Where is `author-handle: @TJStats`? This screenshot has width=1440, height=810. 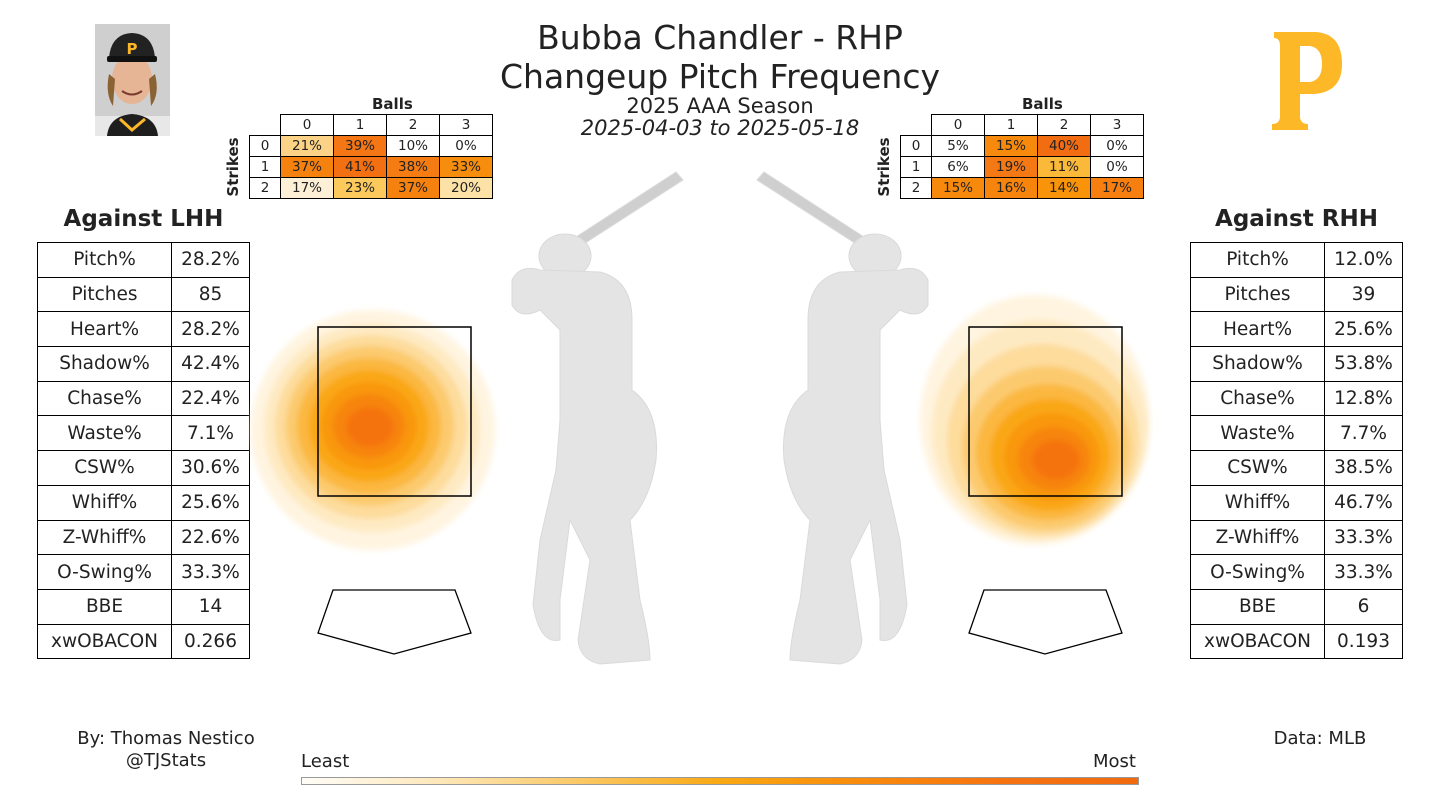 author-handle: @TJStats is located at coordinates (166, 760).